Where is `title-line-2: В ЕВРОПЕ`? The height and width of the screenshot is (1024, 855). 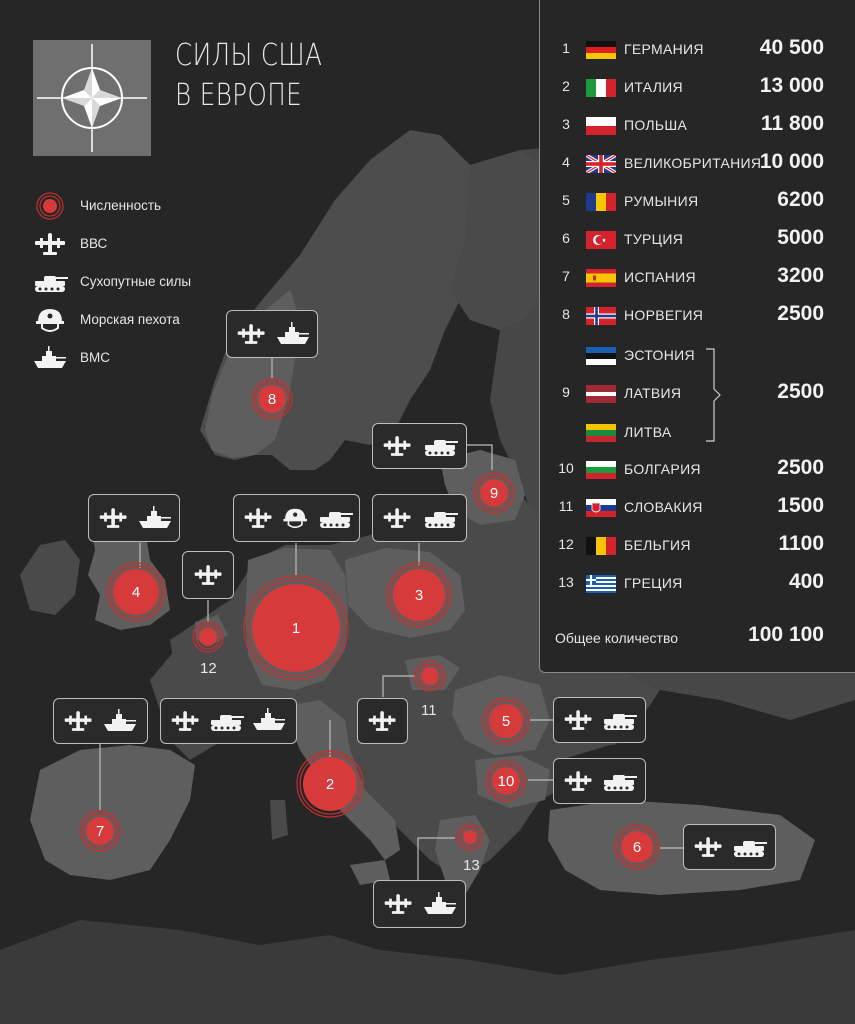 title-line-2: В ЕВРОПЕ is located at coordinates (239, 95).